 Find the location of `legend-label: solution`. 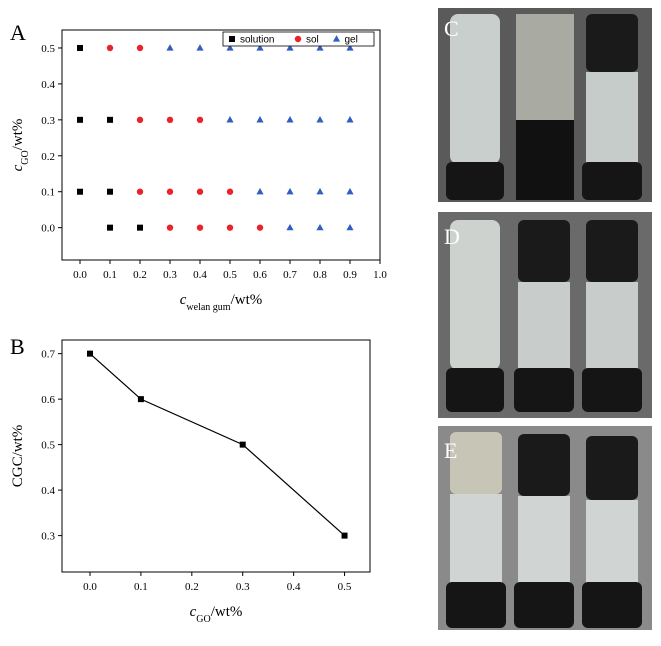

legend-label: solution is located at coordinates (257, 40).